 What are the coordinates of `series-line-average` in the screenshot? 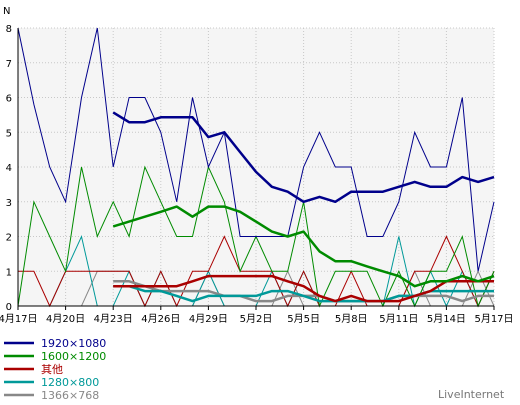 It's located at (303, 288).